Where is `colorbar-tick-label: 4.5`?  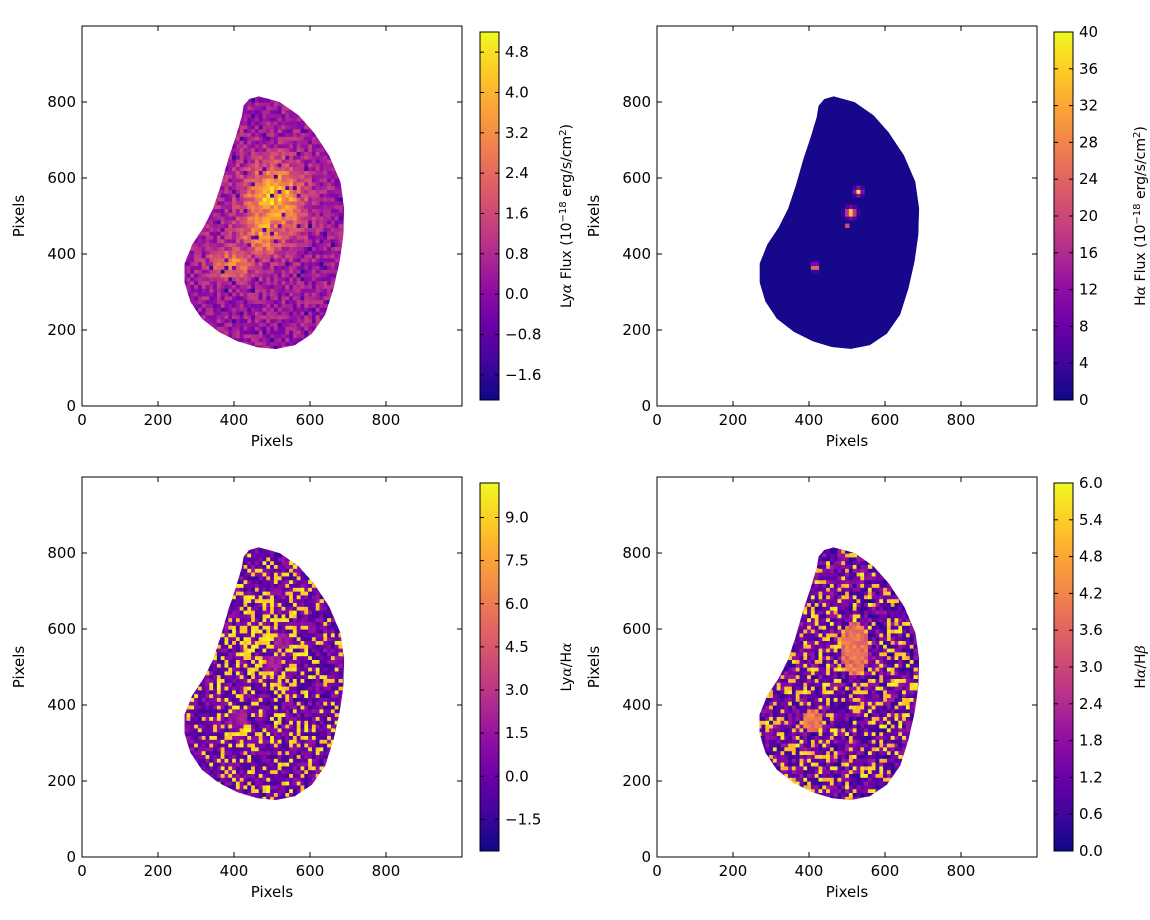 colorbar-tick-label: 4.5 is located at coordinates (517, 647).